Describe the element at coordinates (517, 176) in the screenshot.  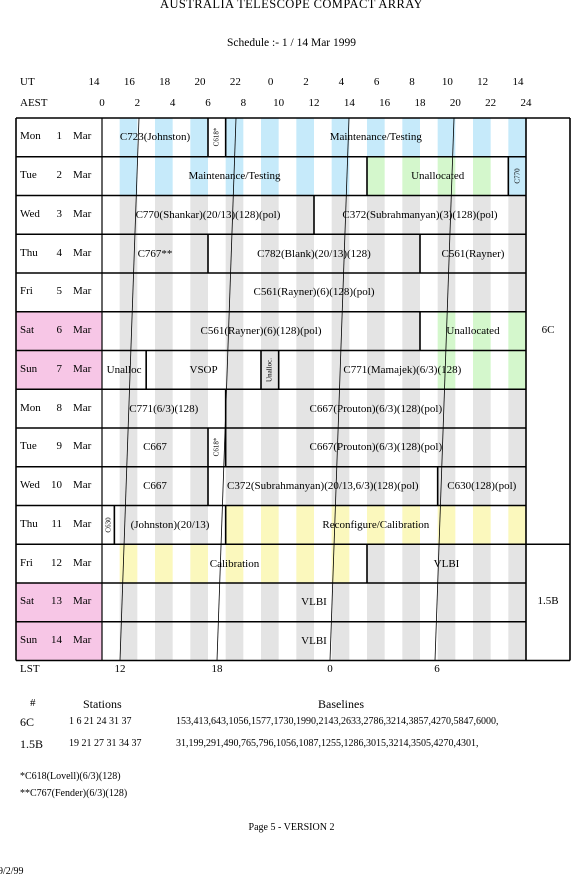
I see `schedule-block: C770` at that location.